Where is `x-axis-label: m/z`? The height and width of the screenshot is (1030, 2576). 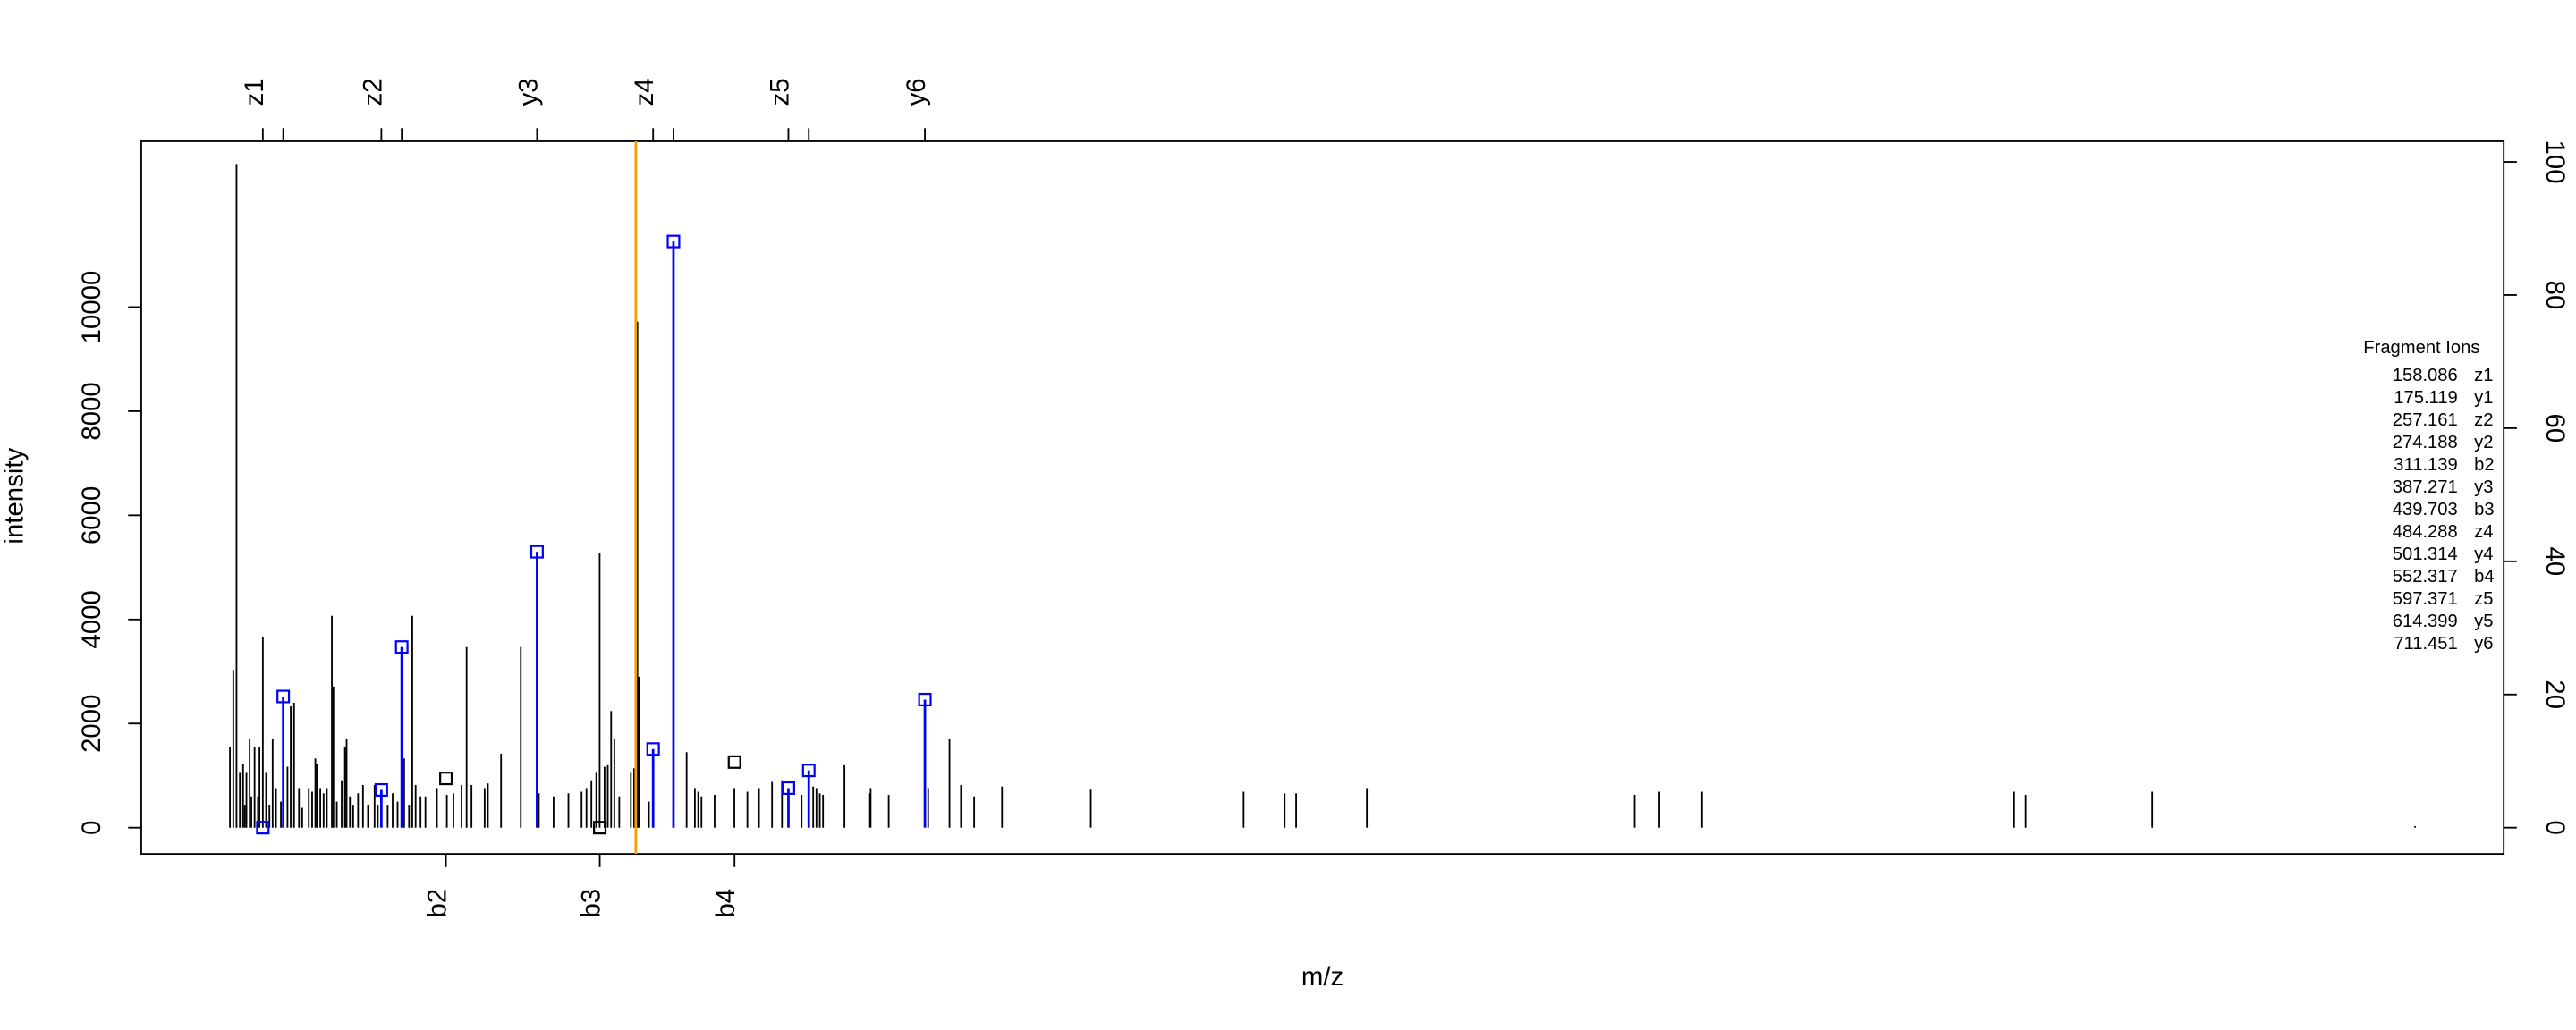
x-axis-label: m/z is located at coordinates (1322, 977).